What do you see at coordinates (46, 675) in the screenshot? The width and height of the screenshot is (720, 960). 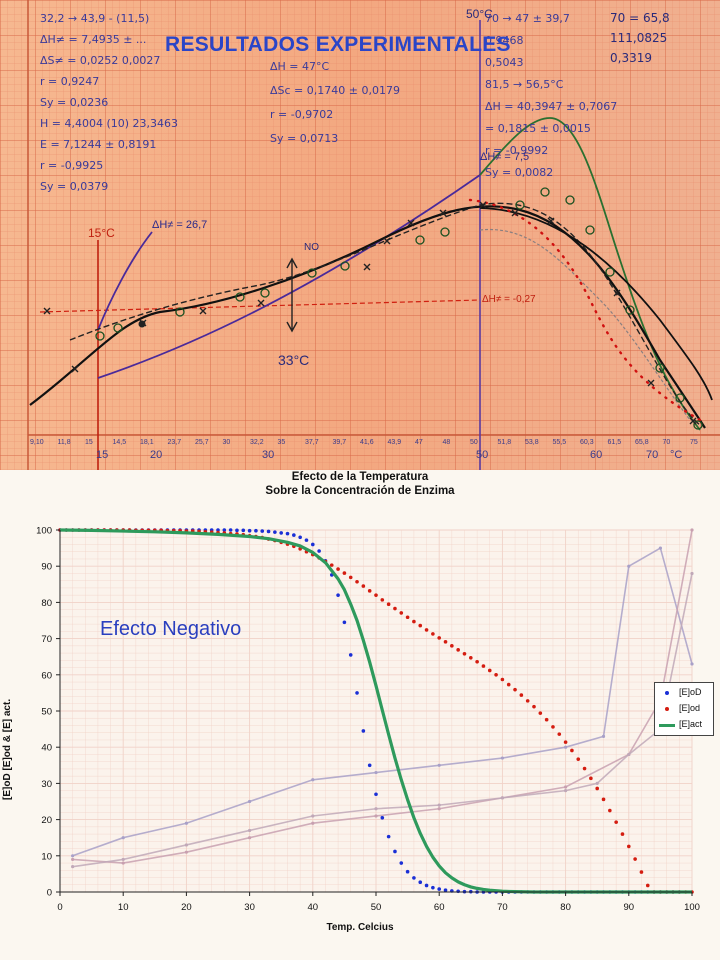 I see `y-tick-label: 60` at bounding box center [46, 675].